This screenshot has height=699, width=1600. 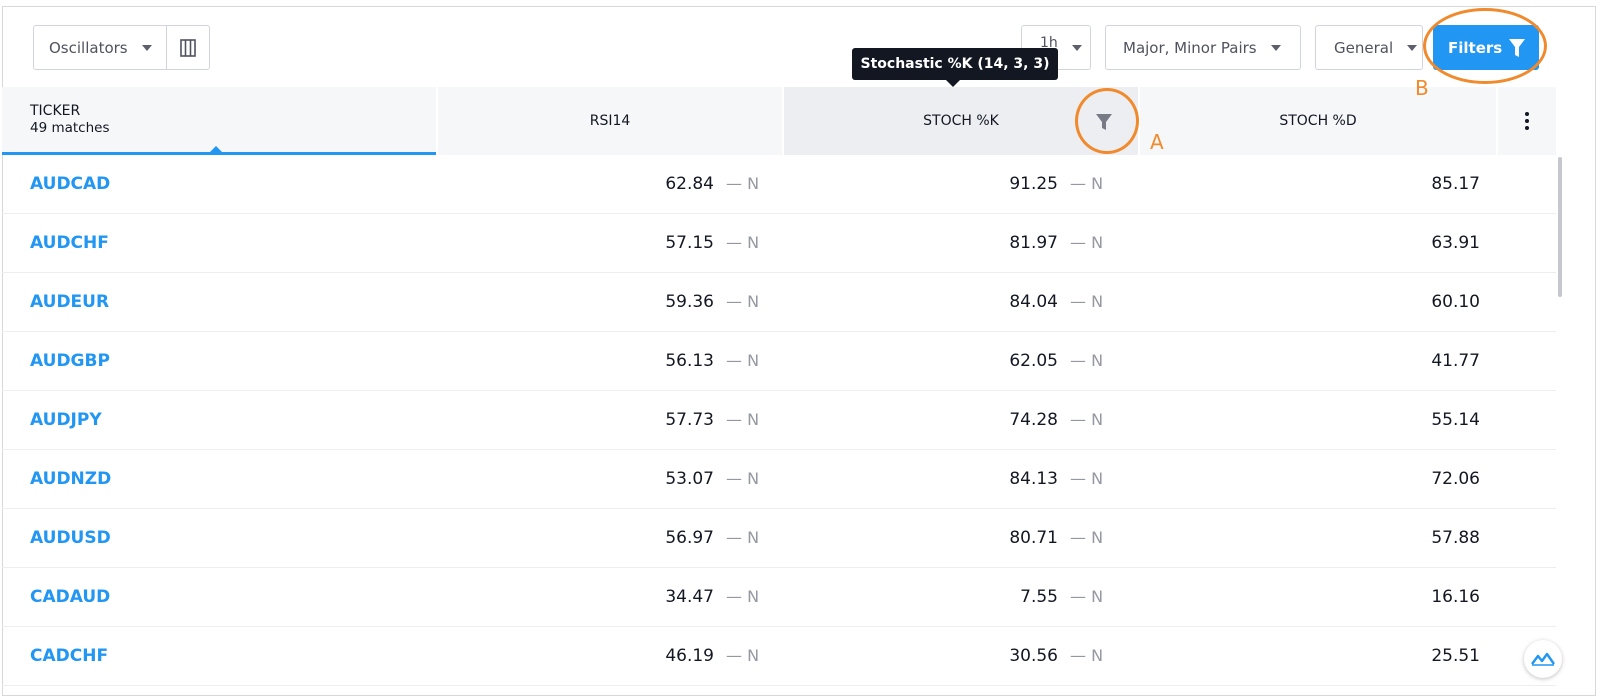 I want to click on filters-button: Filters, so click(x=1486, y=47).